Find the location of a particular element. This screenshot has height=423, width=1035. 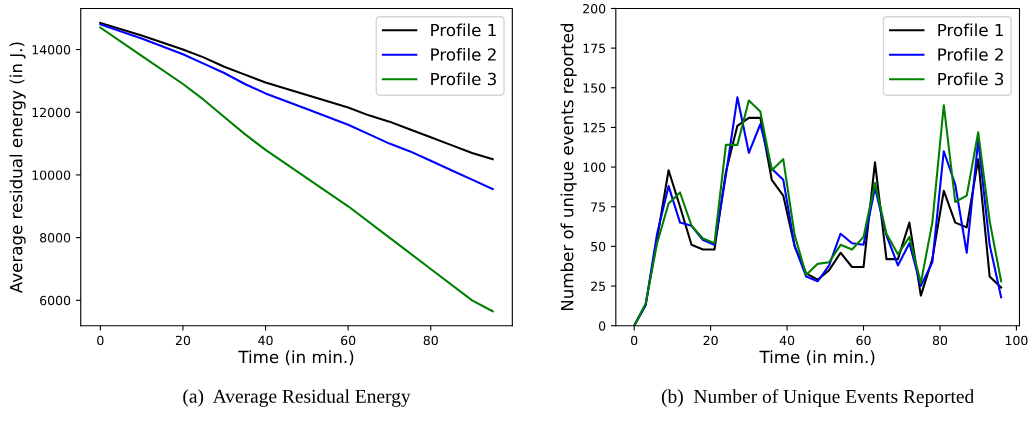

y-tick-label: 75 is located at coordinates (598, 207).